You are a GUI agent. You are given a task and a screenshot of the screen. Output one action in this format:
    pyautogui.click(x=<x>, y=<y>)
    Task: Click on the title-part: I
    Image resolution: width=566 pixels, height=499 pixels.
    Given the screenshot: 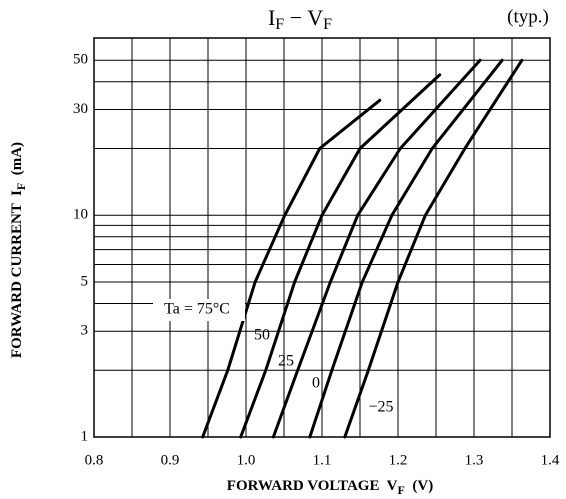 What is the action you would take?
    pyautogui.click(x=271, y=17)
    